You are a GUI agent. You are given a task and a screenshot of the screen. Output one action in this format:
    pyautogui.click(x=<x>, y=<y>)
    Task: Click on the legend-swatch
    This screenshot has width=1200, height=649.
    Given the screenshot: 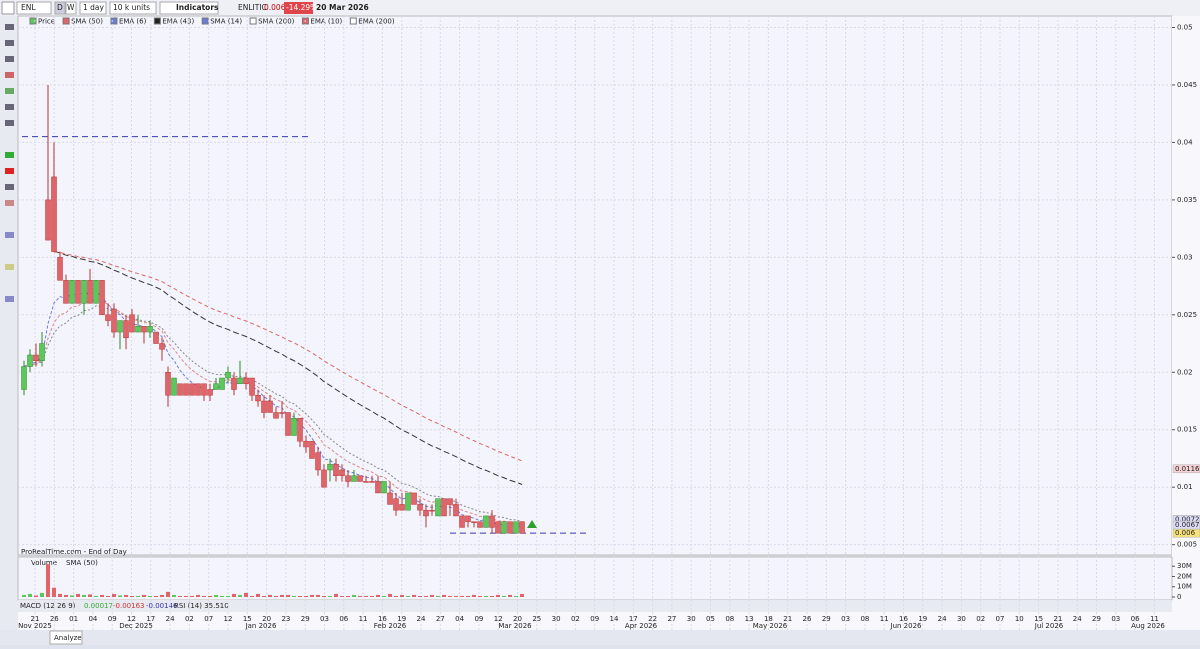 What is the action you would take?
    pyautogui.click(x=66, y=21)
    